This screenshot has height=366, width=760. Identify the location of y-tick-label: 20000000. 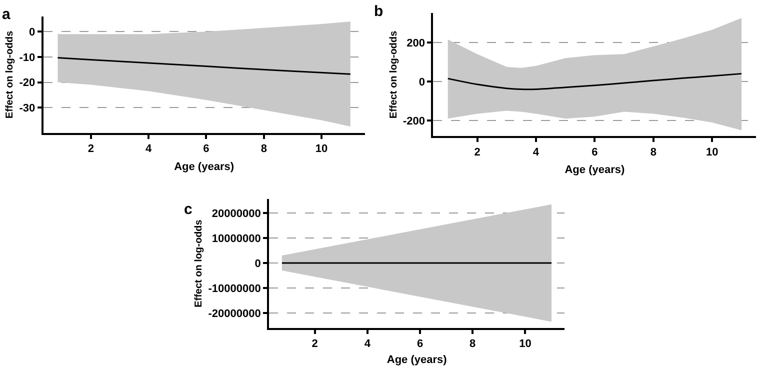
(236, 214).